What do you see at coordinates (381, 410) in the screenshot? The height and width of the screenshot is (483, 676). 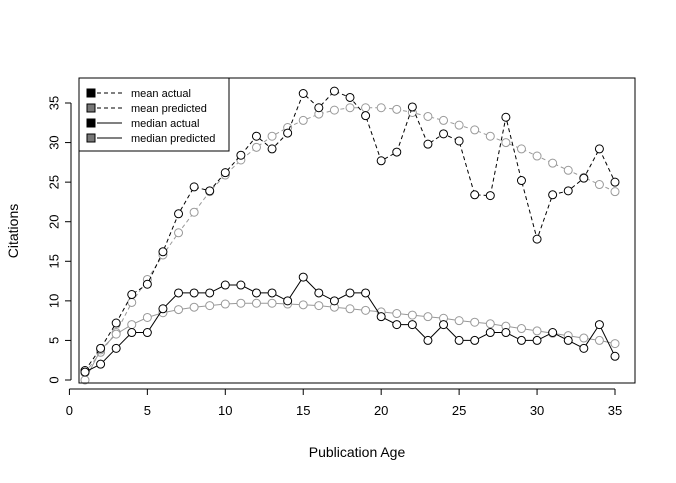 I see `x-tick-label: 20` at bounding box center [381, 410].